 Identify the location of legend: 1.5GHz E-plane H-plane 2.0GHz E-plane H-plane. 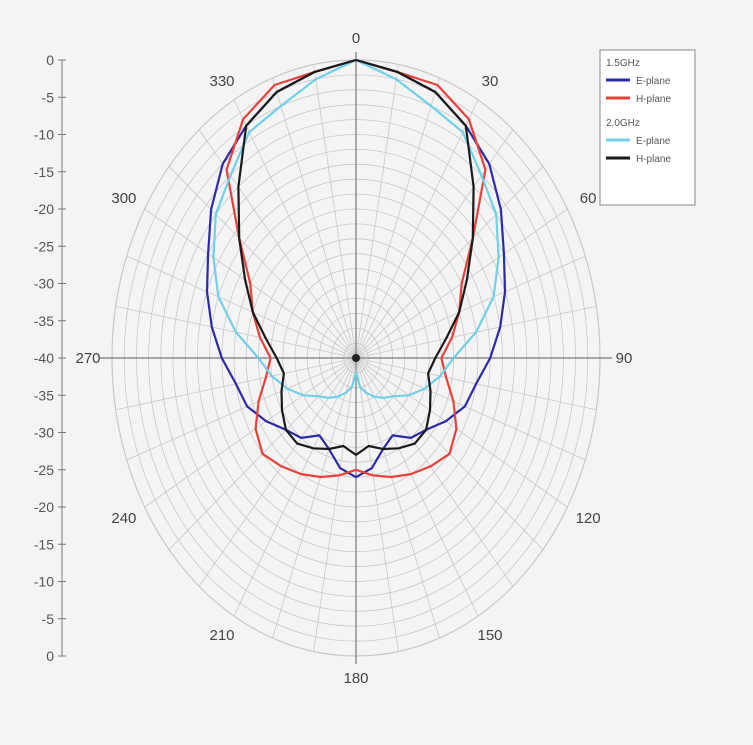
(647, 127).